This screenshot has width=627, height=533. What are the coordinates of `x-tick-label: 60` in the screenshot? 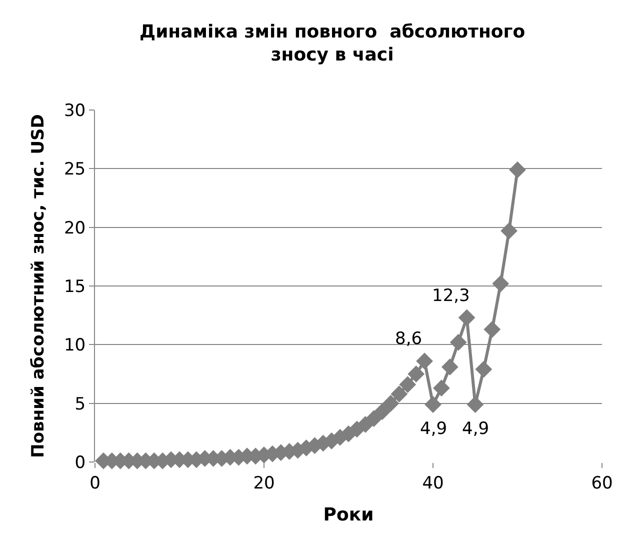 It's located at (602, 483).